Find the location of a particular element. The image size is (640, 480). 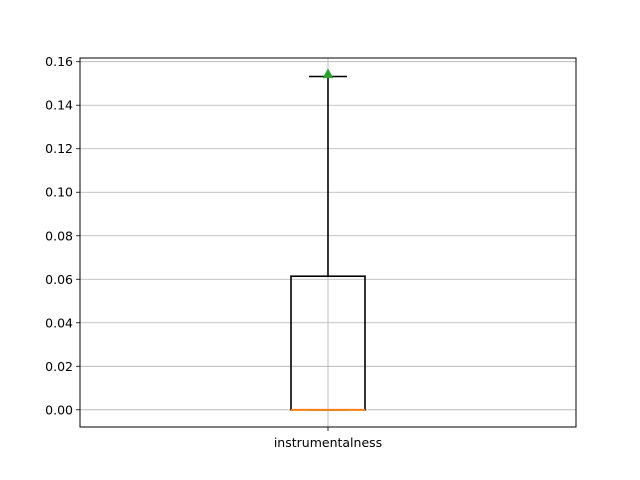

x-axis-ticks: instrumentalness is located at coordinates (328, 438).